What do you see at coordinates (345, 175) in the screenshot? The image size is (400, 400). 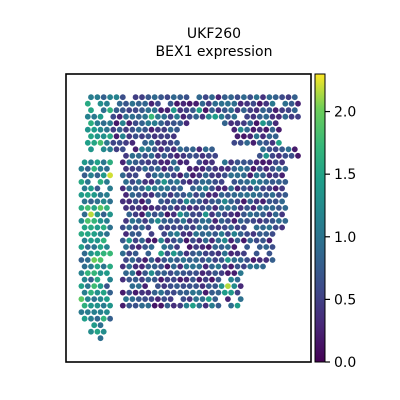 I see `colorbar-tick-label: 1.5` at bounding box center [345, 175].